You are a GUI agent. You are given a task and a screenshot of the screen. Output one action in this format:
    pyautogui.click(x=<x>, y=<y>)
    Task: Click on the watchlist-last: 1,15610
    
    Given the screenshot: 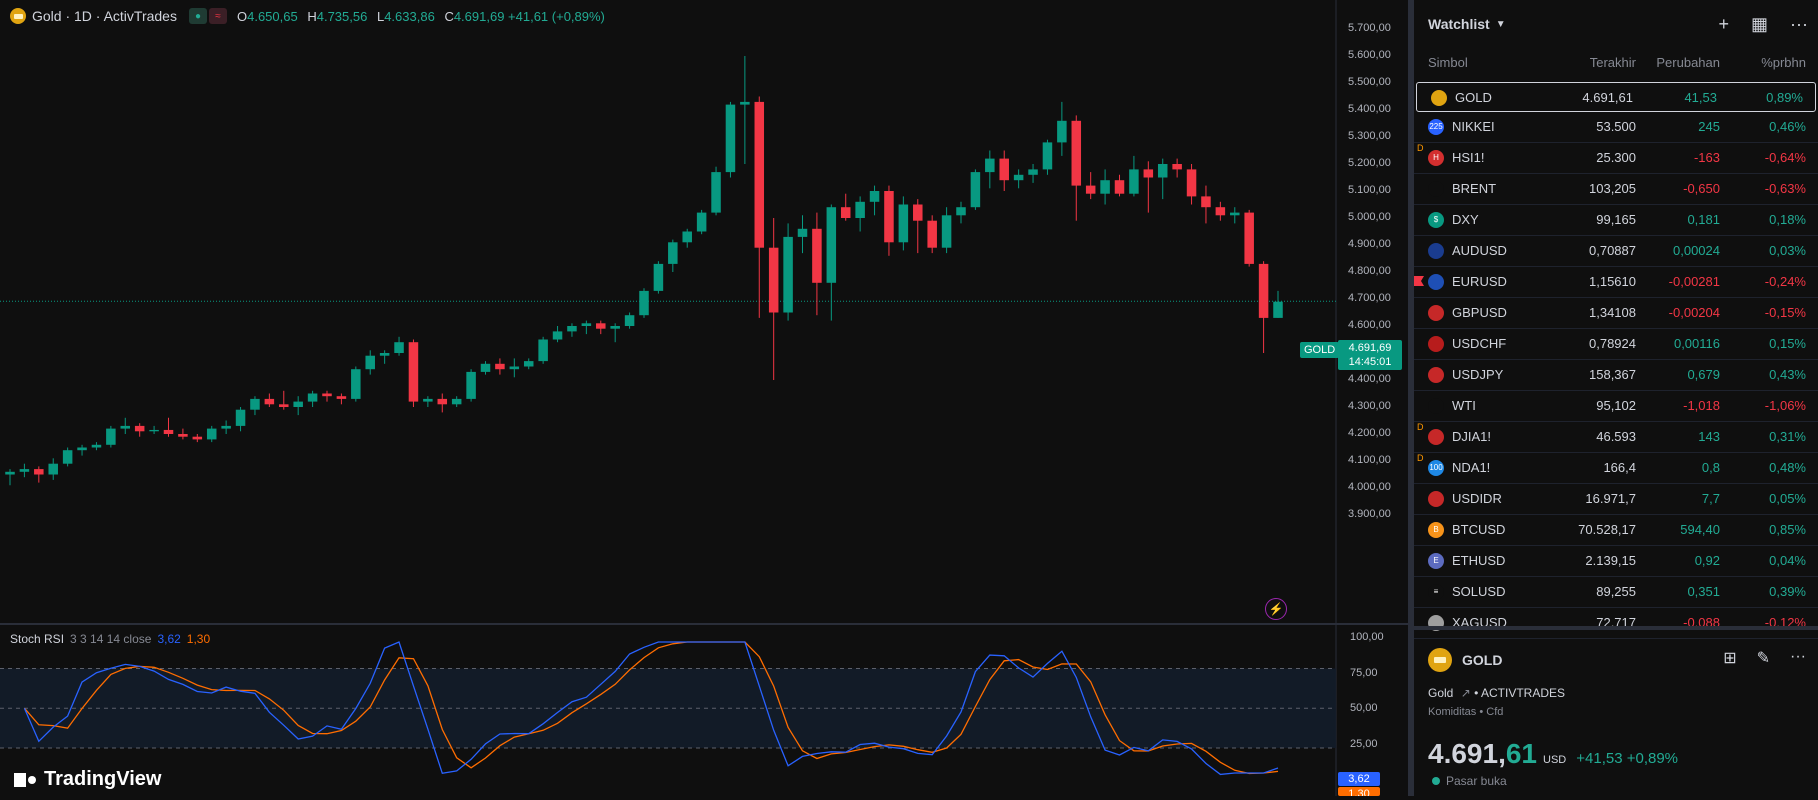 What is the action you would take?
    pyautogui.click(x=1612, y=281)
    